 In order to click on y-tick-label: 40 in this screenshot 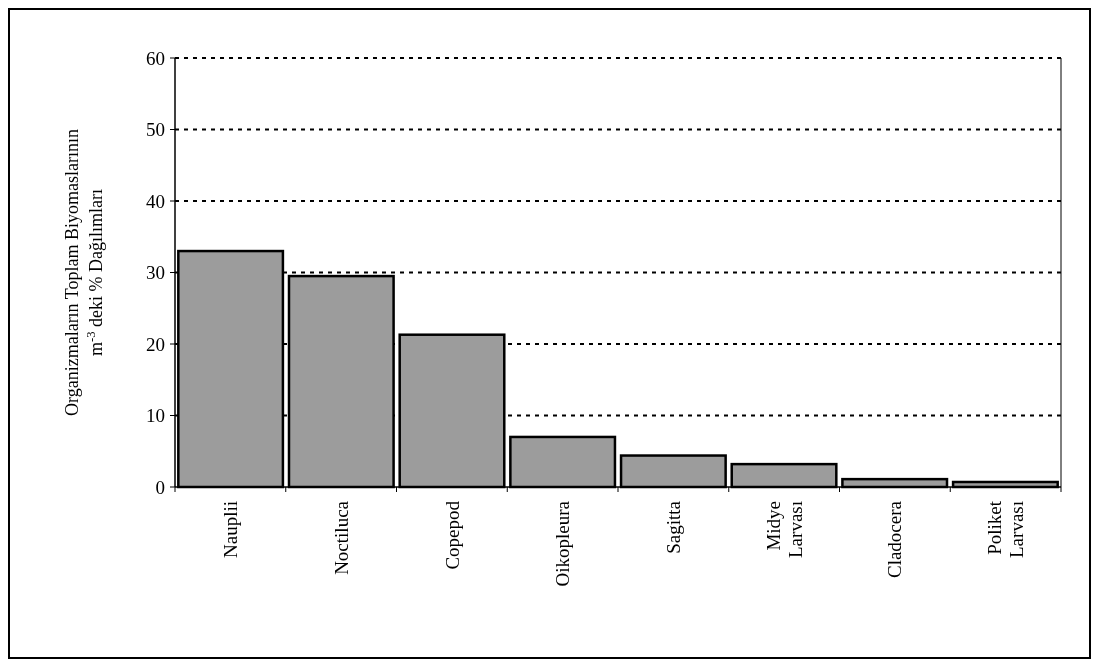, I will do `click(155, 201)`.